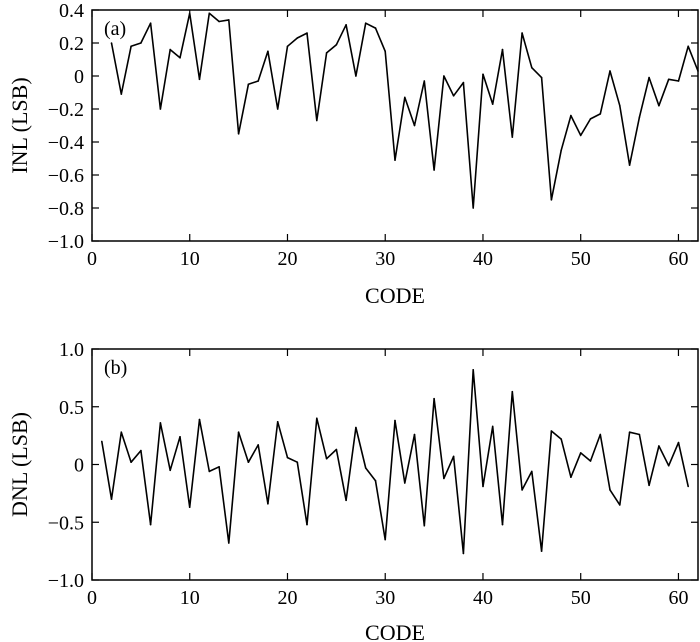 The width and height of the screenshot is (700, 642). Describe the element at coordinates (385, 259) in the screenshot. I see `inl-x-tick-label: 30` at that location.